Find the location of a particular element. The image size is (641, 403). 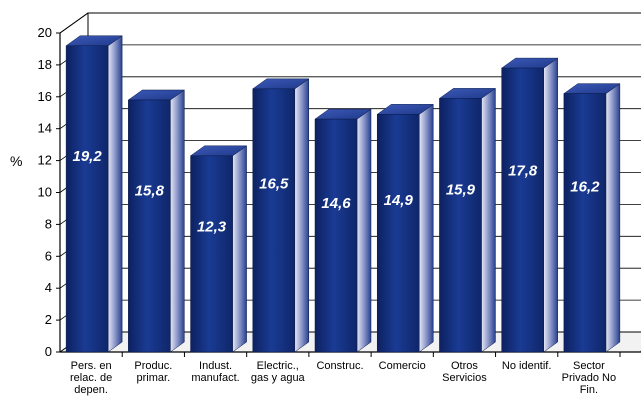

y-tick-label: 16 is located at coordinates (45, 96).